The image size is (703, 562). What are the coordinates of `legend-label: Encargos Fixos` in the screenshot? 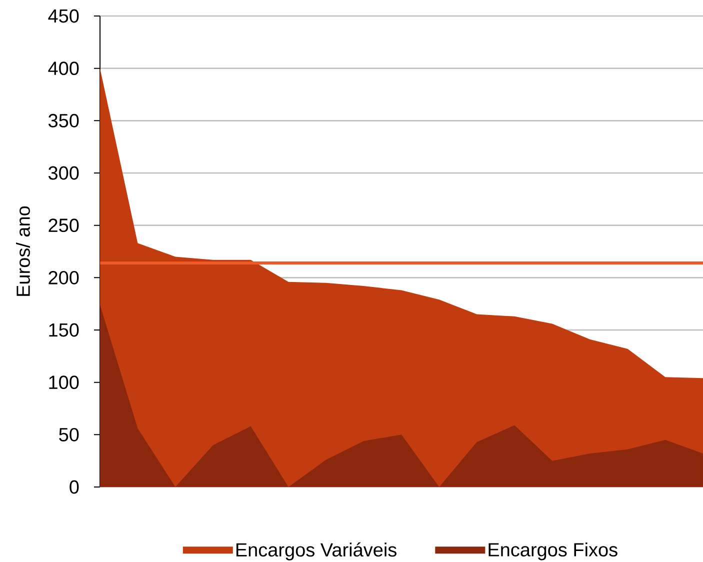 It's located at (553, 551).